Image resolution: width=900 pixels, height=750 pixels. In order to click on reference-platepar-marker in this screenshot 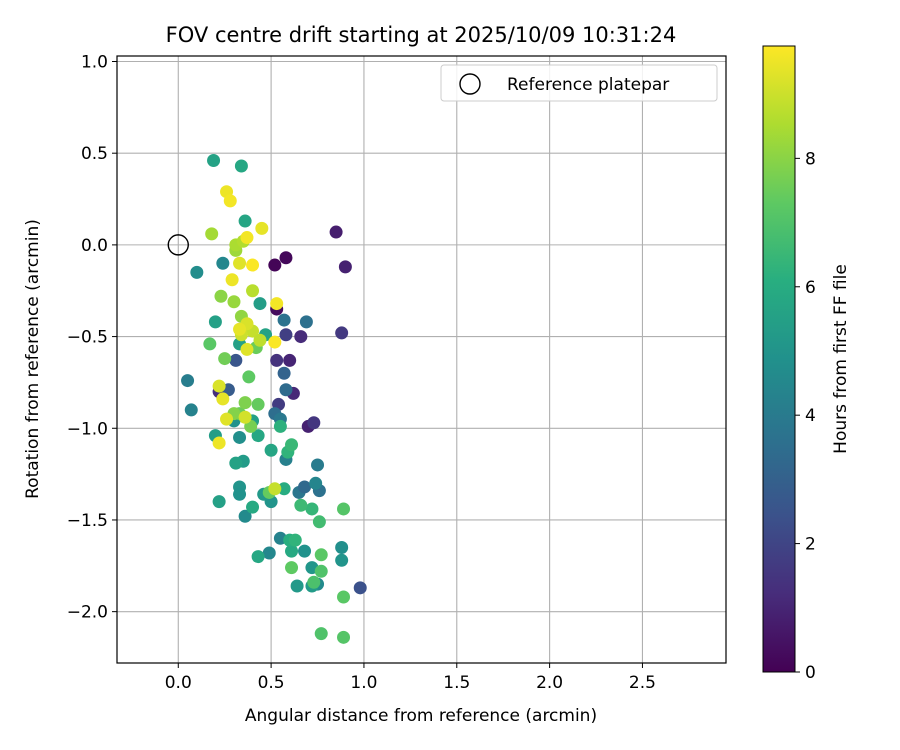, I will do `click(178, 245)`.